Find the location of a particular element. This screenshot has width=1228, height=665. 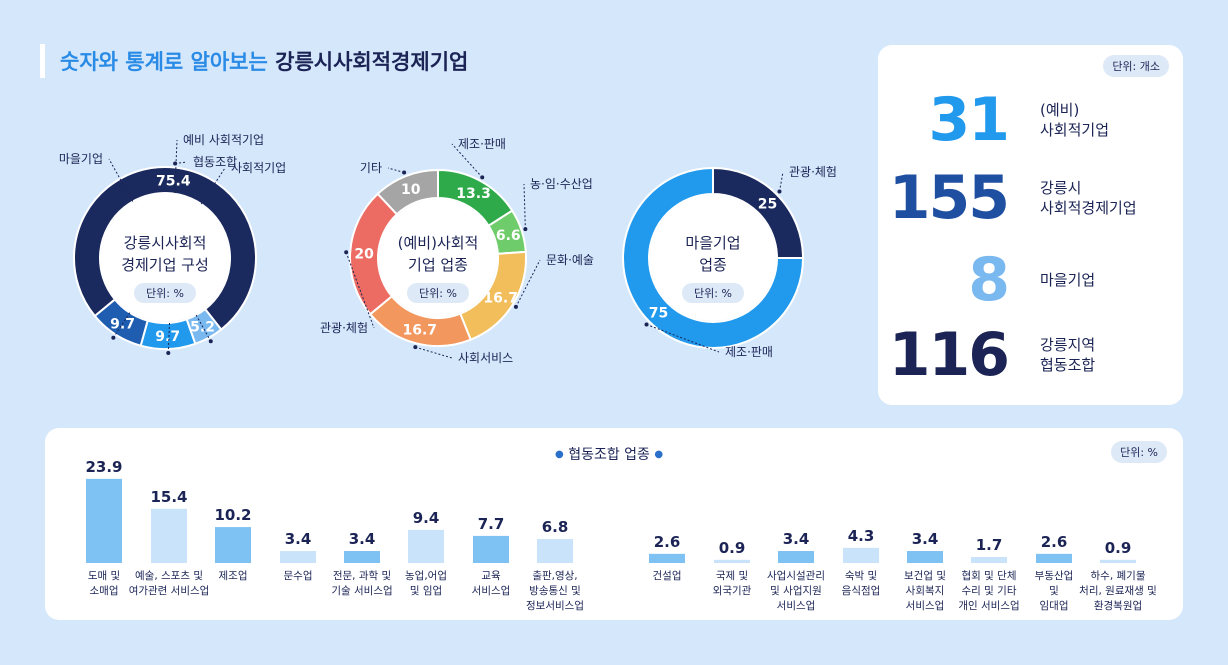

bar-category-label: 출판,영상, is located at coordinates (554, 576).